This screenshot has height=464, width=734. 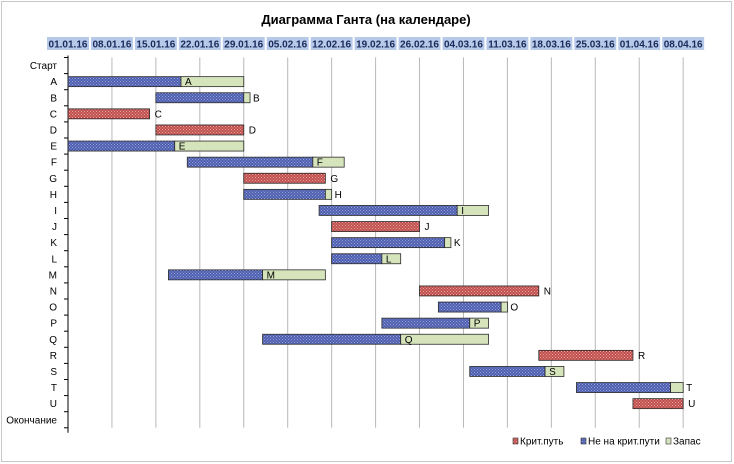 What do you see at coordinates (55, 211) in the screenshot?
I see `category-label: I` at bounding box center [55, 211].